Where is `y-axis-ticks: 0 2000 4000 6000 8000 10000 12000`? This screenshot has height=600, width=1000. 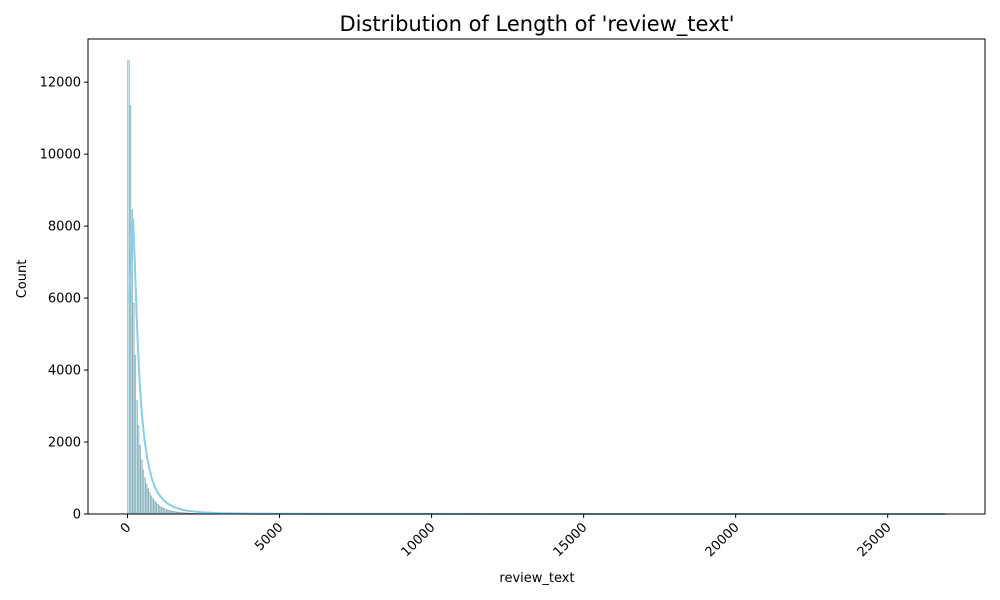 y-axis-ticks: 0 2000 4000 6000 8000 10000 12000 is located at coordinates (64, 299).